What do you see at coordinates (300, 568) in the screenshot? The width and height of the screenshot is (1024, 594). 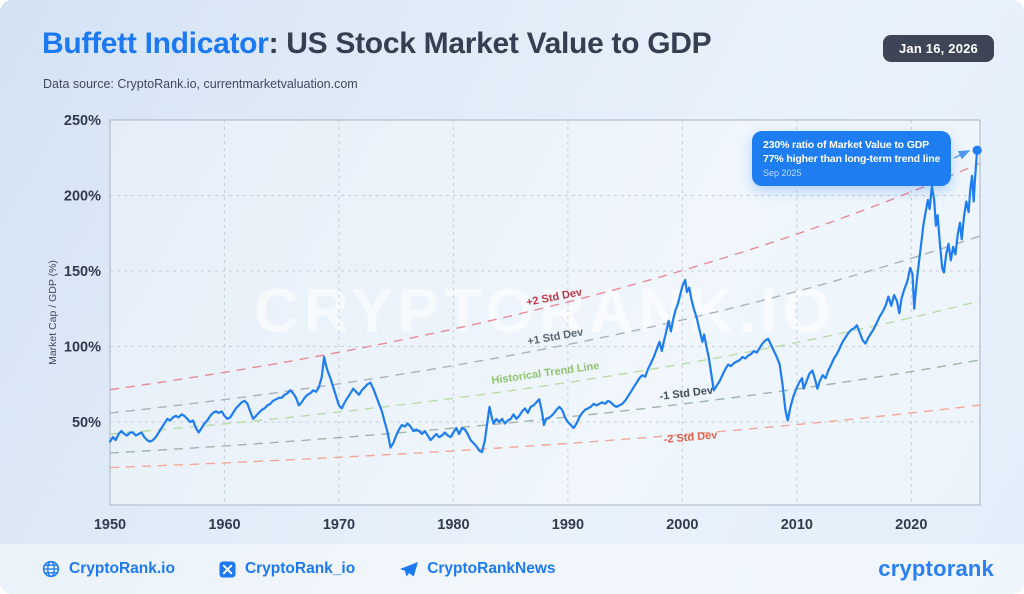 I see `twitter-link-label: CryptoRank_io` at bounding box center [300, 568].